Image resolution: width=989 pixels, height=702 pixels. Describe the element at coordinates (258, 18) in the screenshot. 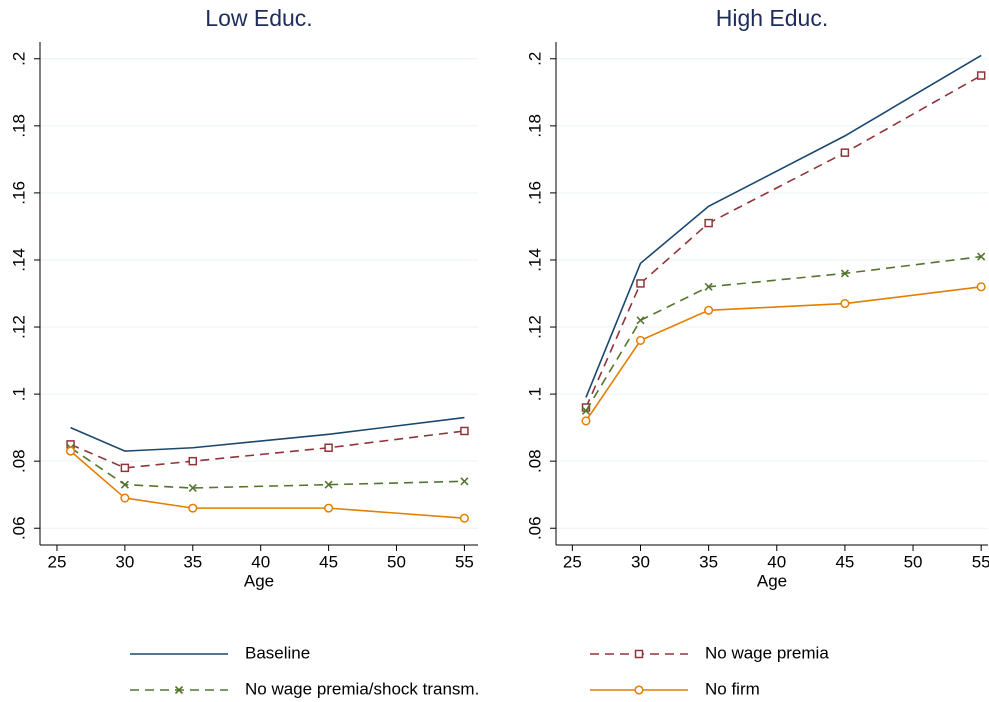

I see `chart-title: Low Educ.` at that location.